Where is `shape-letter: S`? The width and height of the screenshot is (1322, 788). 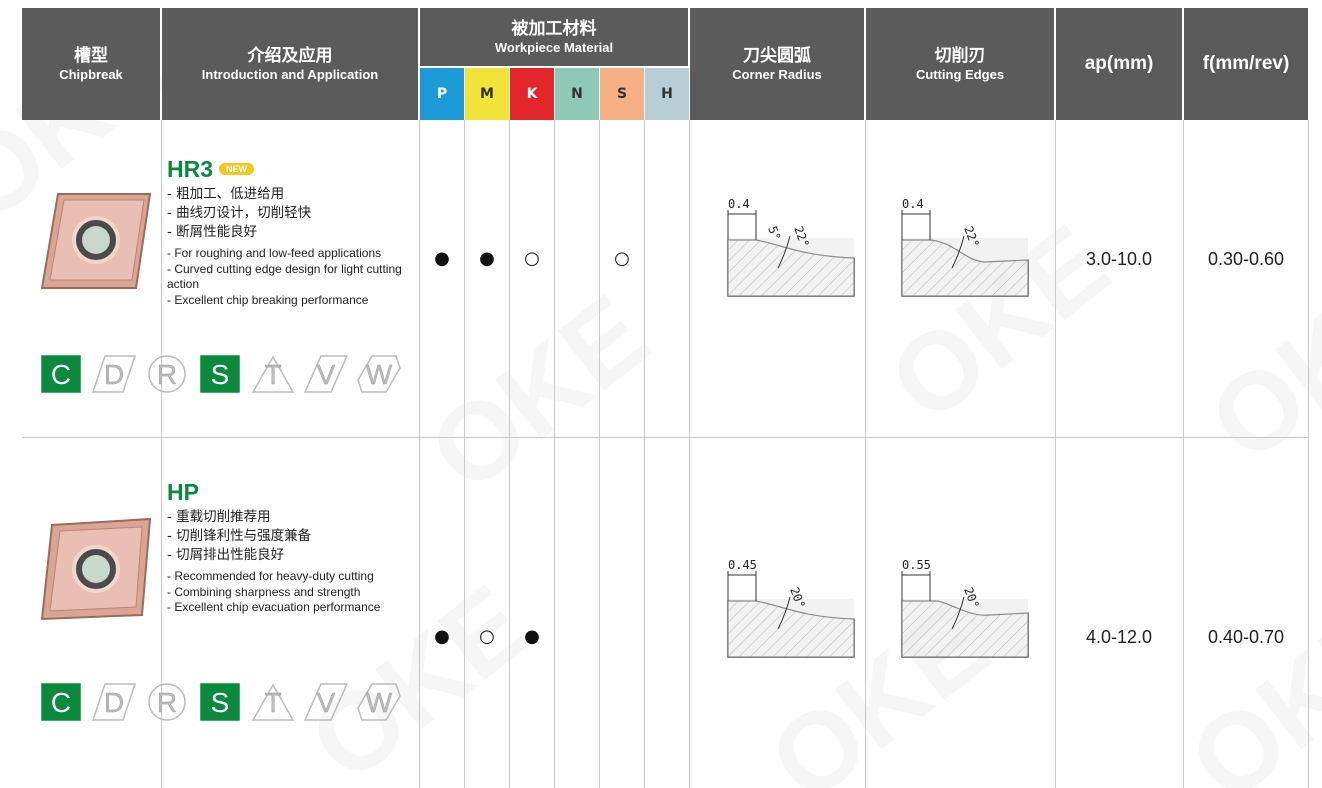 shape-letter: S is located at coordinates (220, 374).